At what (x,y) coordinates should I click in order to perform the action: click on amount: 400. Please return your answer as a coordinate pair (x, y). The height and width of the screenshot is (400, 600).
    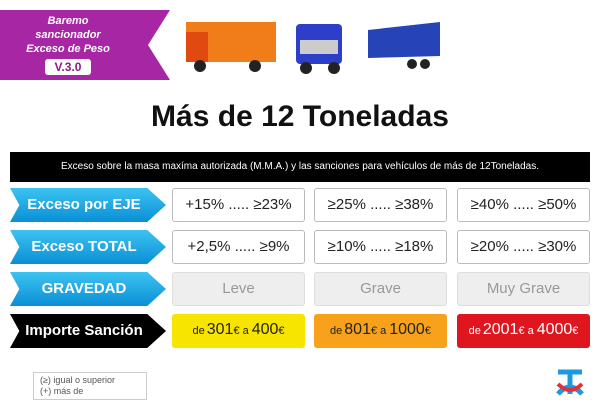
    Looking at the image, I should click on (265, 329).